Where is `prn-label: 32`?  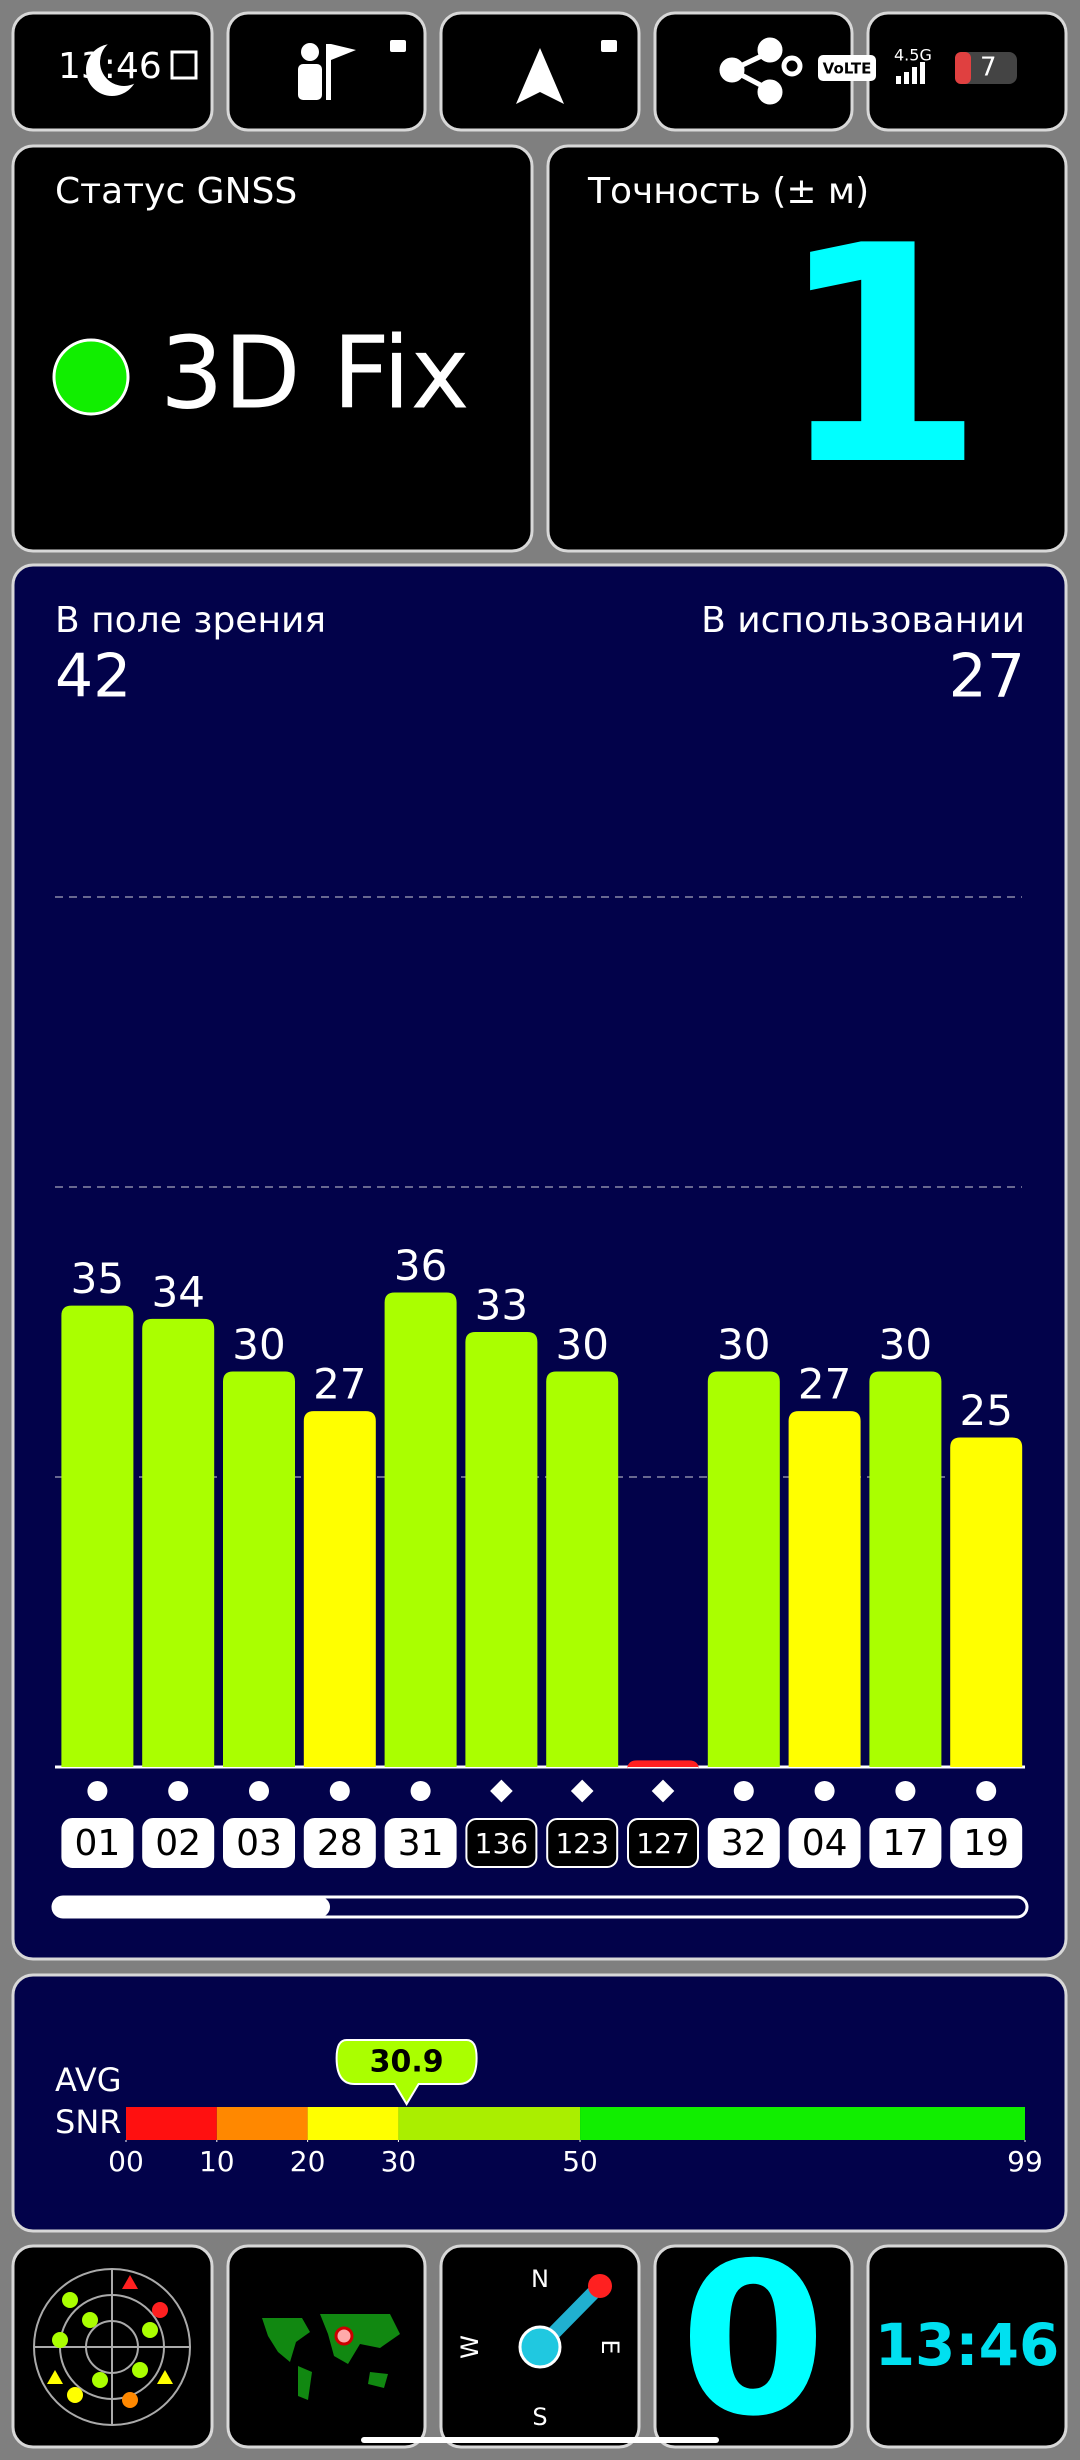 prn-label: 32 is located at coordinates (744, 1843).